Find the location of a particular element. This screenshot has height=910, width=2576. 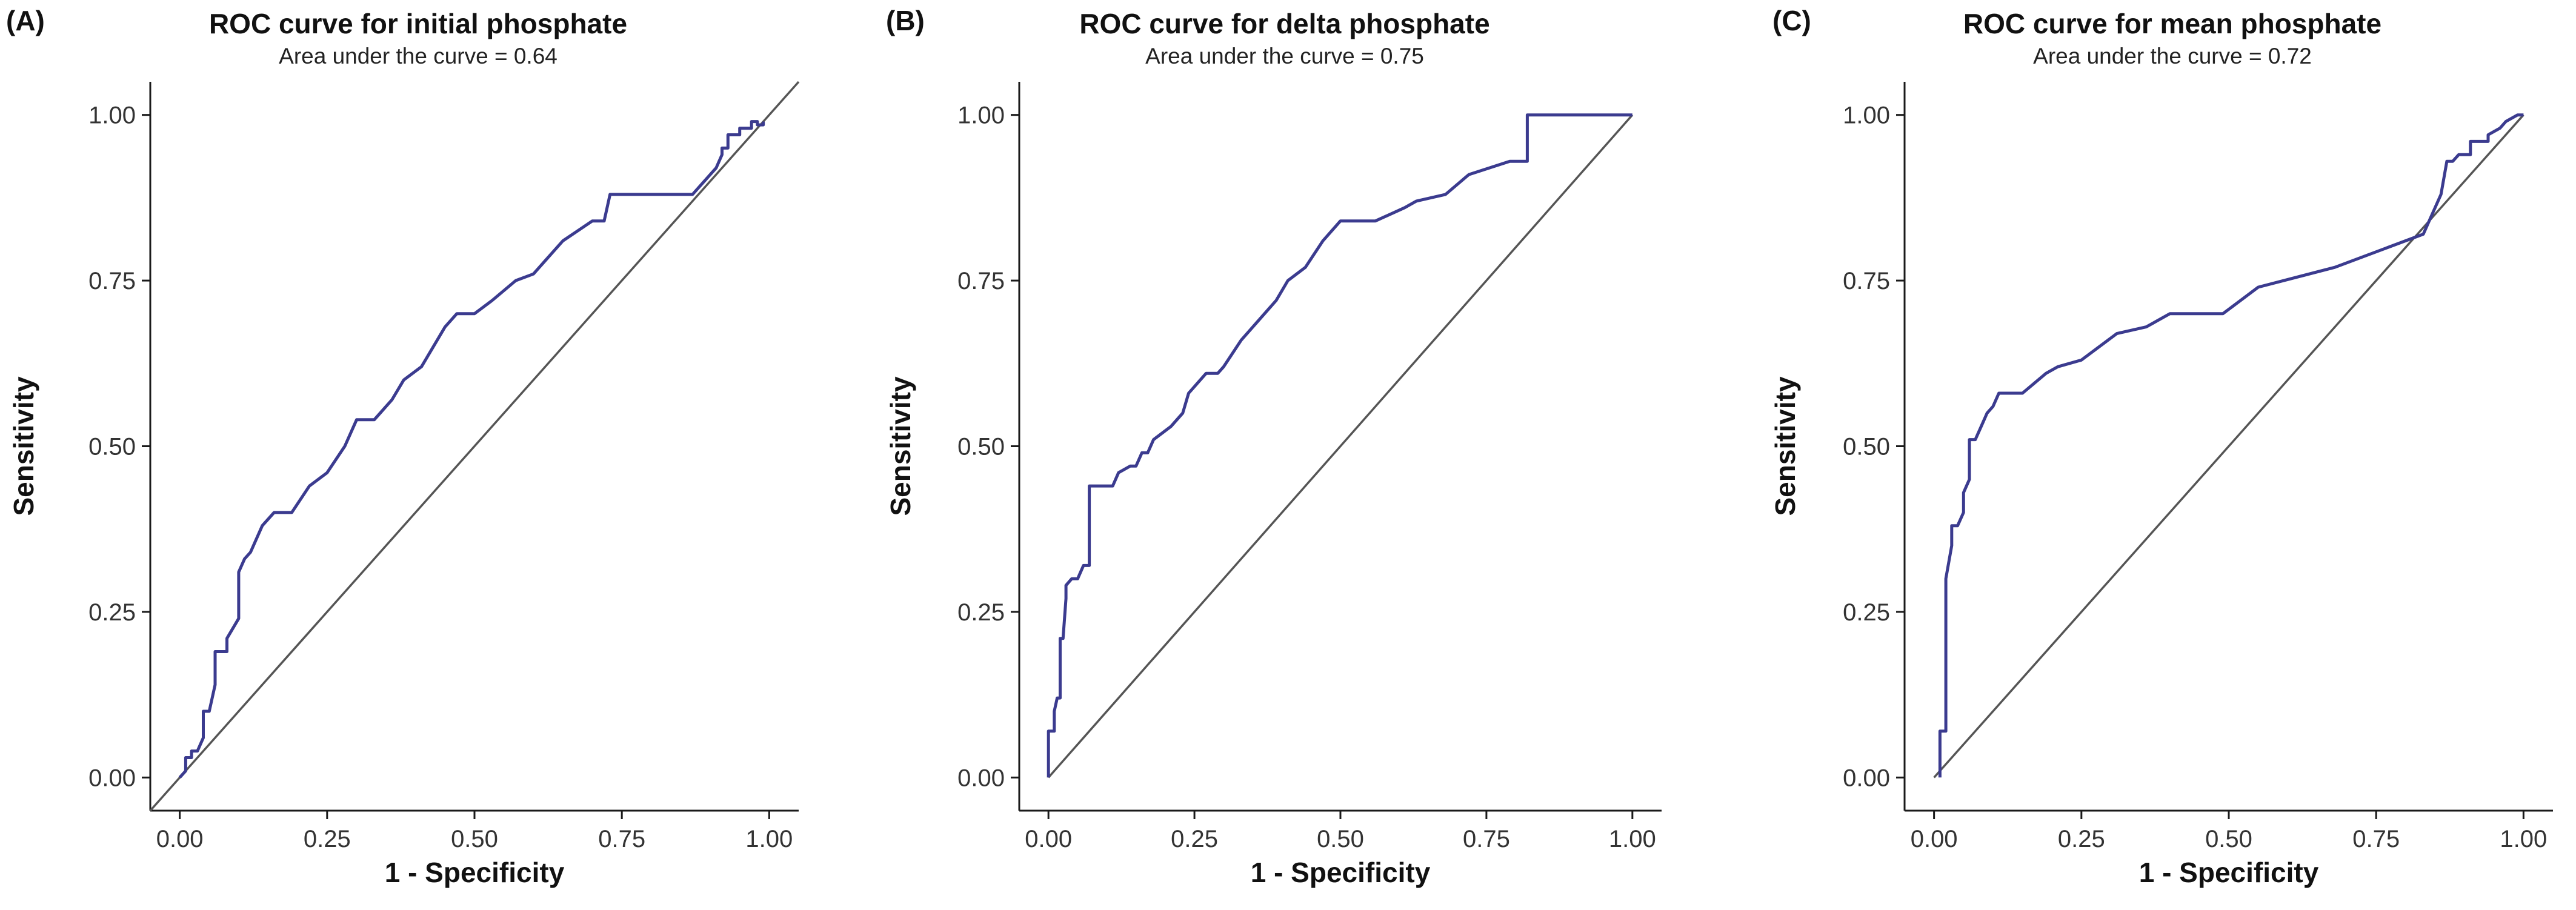

chart-1-x-tick-label: 0.25 is located at coordinates (327, 839).